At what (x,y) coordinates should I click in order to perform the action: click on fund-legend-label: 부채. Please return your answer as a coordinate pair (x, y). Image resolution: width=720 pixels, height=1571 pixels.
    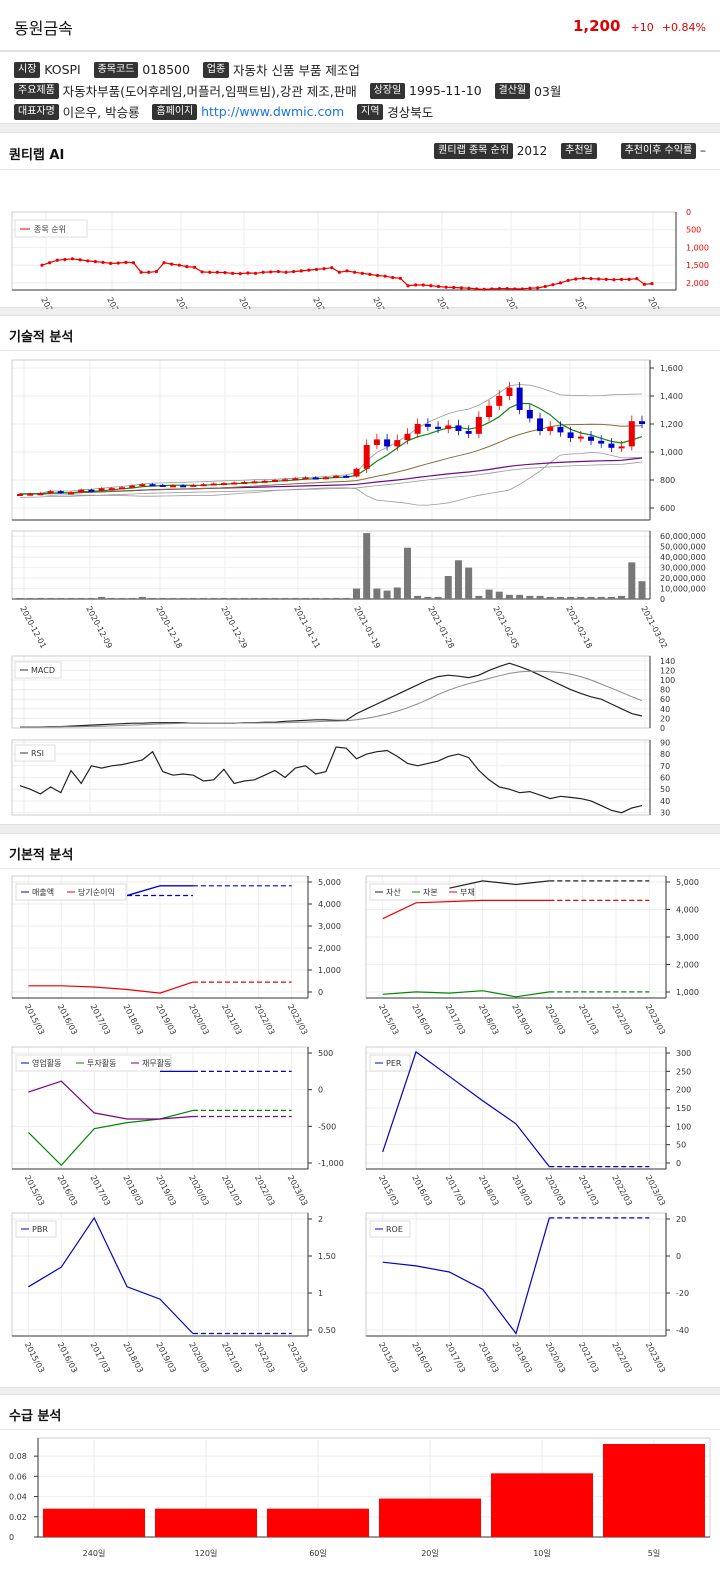
    Looking at the image, I should click on (467, 892).